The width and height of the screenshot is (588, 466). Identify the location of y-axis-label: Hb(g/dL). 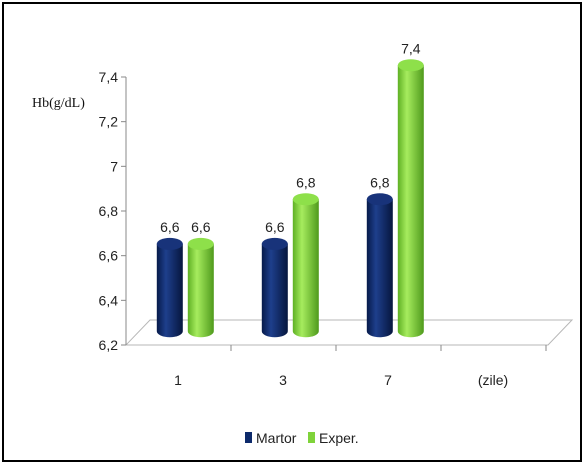
(58, 103).